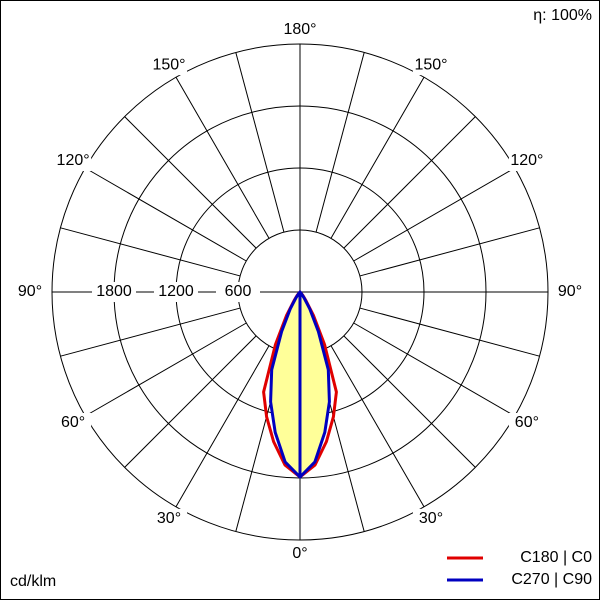 This screenshot has height=600, width=600. Describe the element at coordinates (33, 581) in the screenshot. I see `unit-label: cd/klm` at that location.